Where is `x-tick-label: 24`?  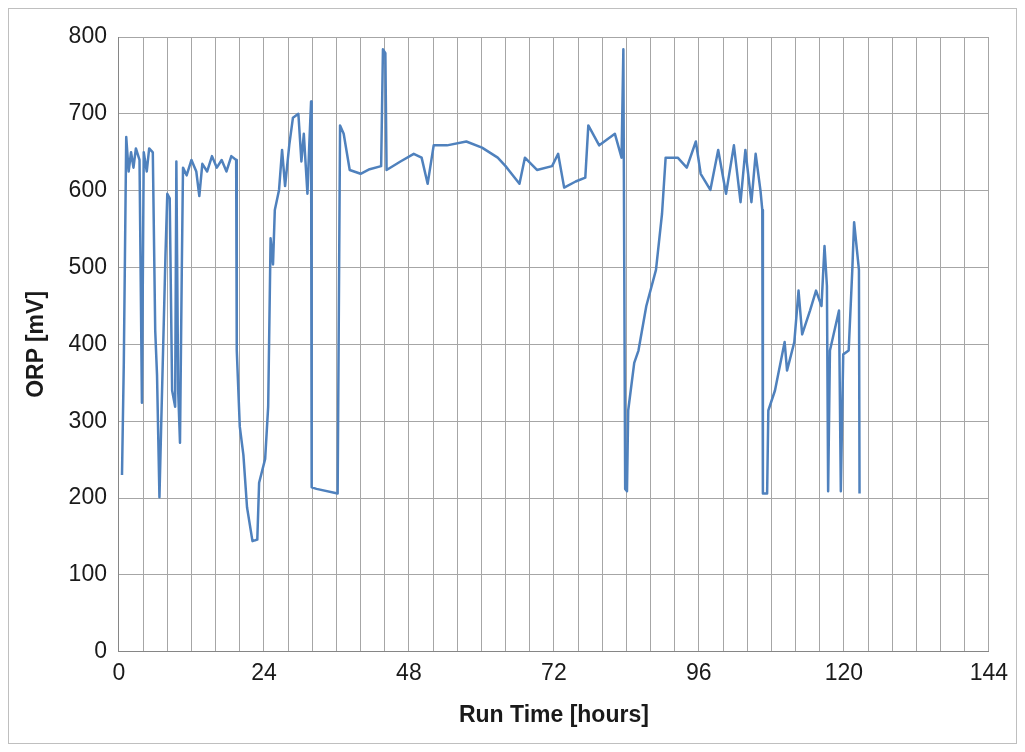 x-tick-label: 24 is located at coordinates (264, 671).